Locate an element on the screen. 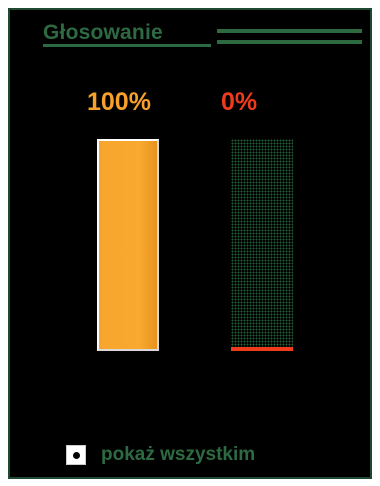 The height and width of the screenshot is (486, 380). result-bar-yes is located at coordinates (128, 245).